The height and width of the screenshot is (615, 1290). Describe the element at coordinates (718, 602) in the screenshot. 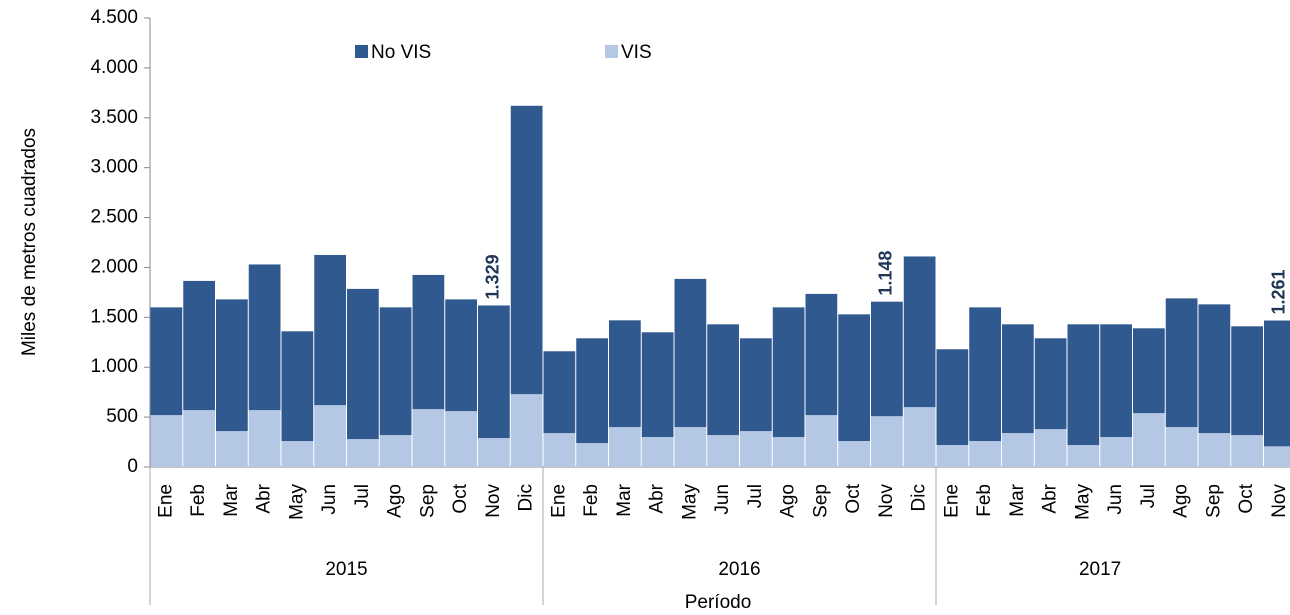

I see `x-axis-title: Período` at that location.